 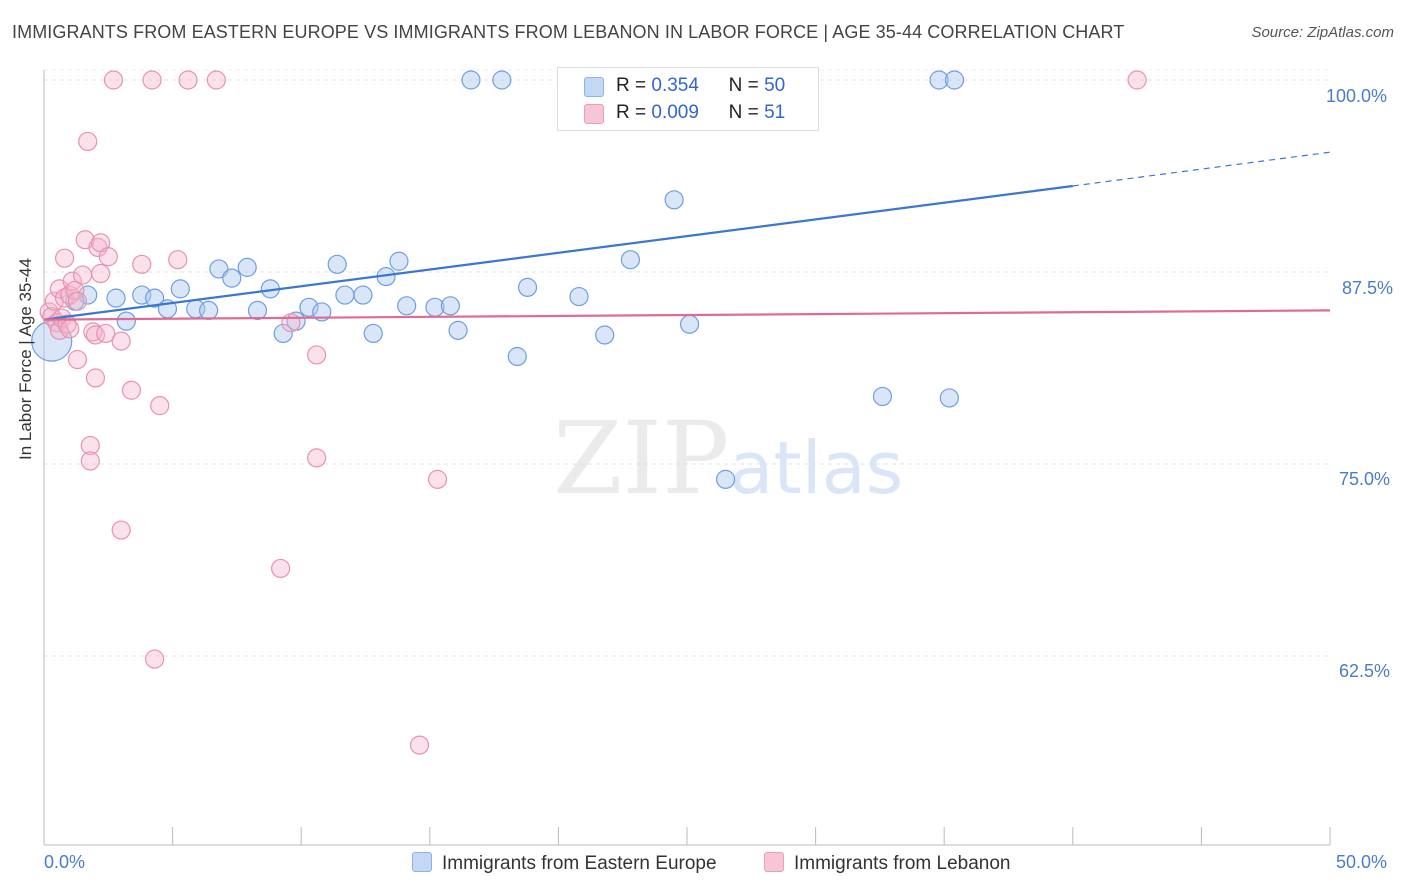 I want to click on bottom-legend-blue: Immigrants from Eastern Europe, so click(x=564, y=863).